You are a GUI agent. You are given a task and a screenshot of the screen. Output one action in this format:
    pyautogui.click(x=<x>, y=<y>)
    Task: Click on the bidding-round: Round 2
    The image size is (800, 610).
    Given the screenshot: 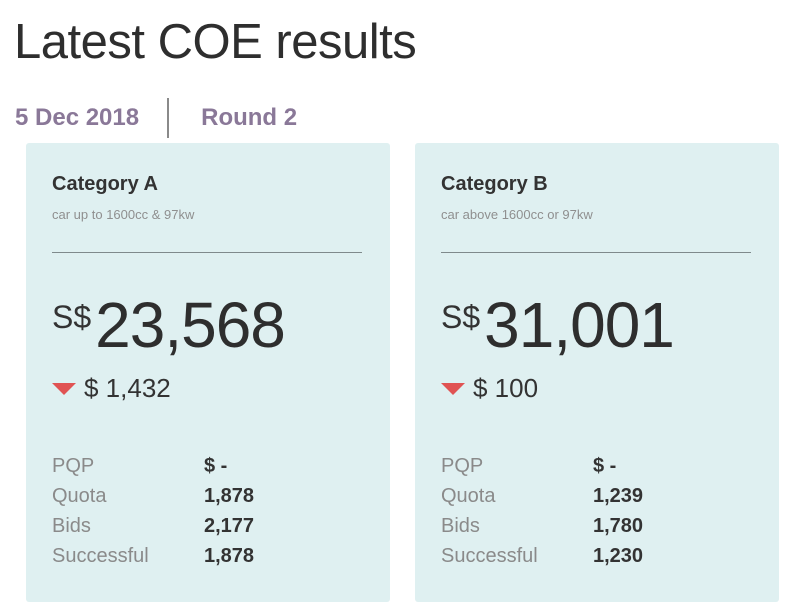 What is the action you would take?
    pyautogui.click(x=249, y=117)
    